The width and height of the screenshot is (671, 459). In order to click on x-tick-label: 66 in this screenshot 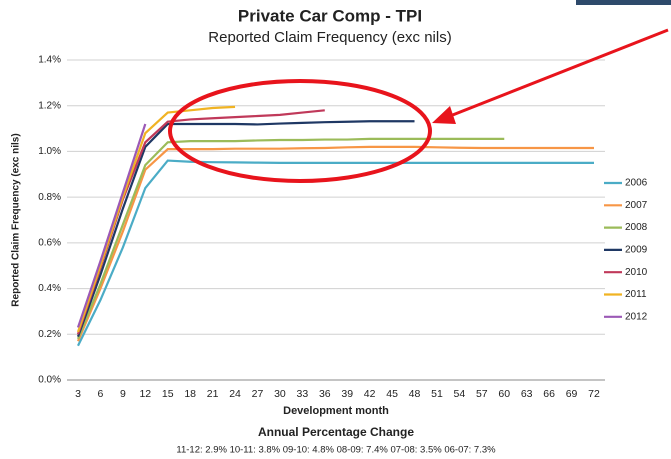, I will do `click(549, 394)`.